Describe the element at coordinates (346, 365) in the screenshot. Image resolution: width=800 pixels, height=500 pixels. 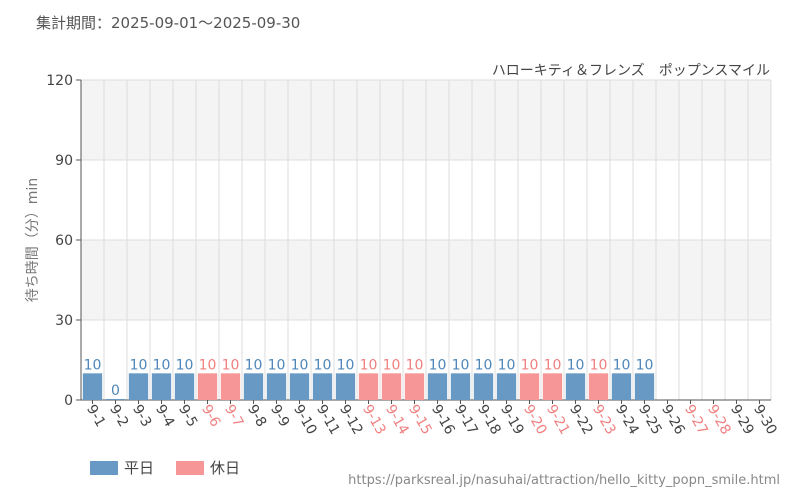
I see `data-label-9-12: 10` at that location.